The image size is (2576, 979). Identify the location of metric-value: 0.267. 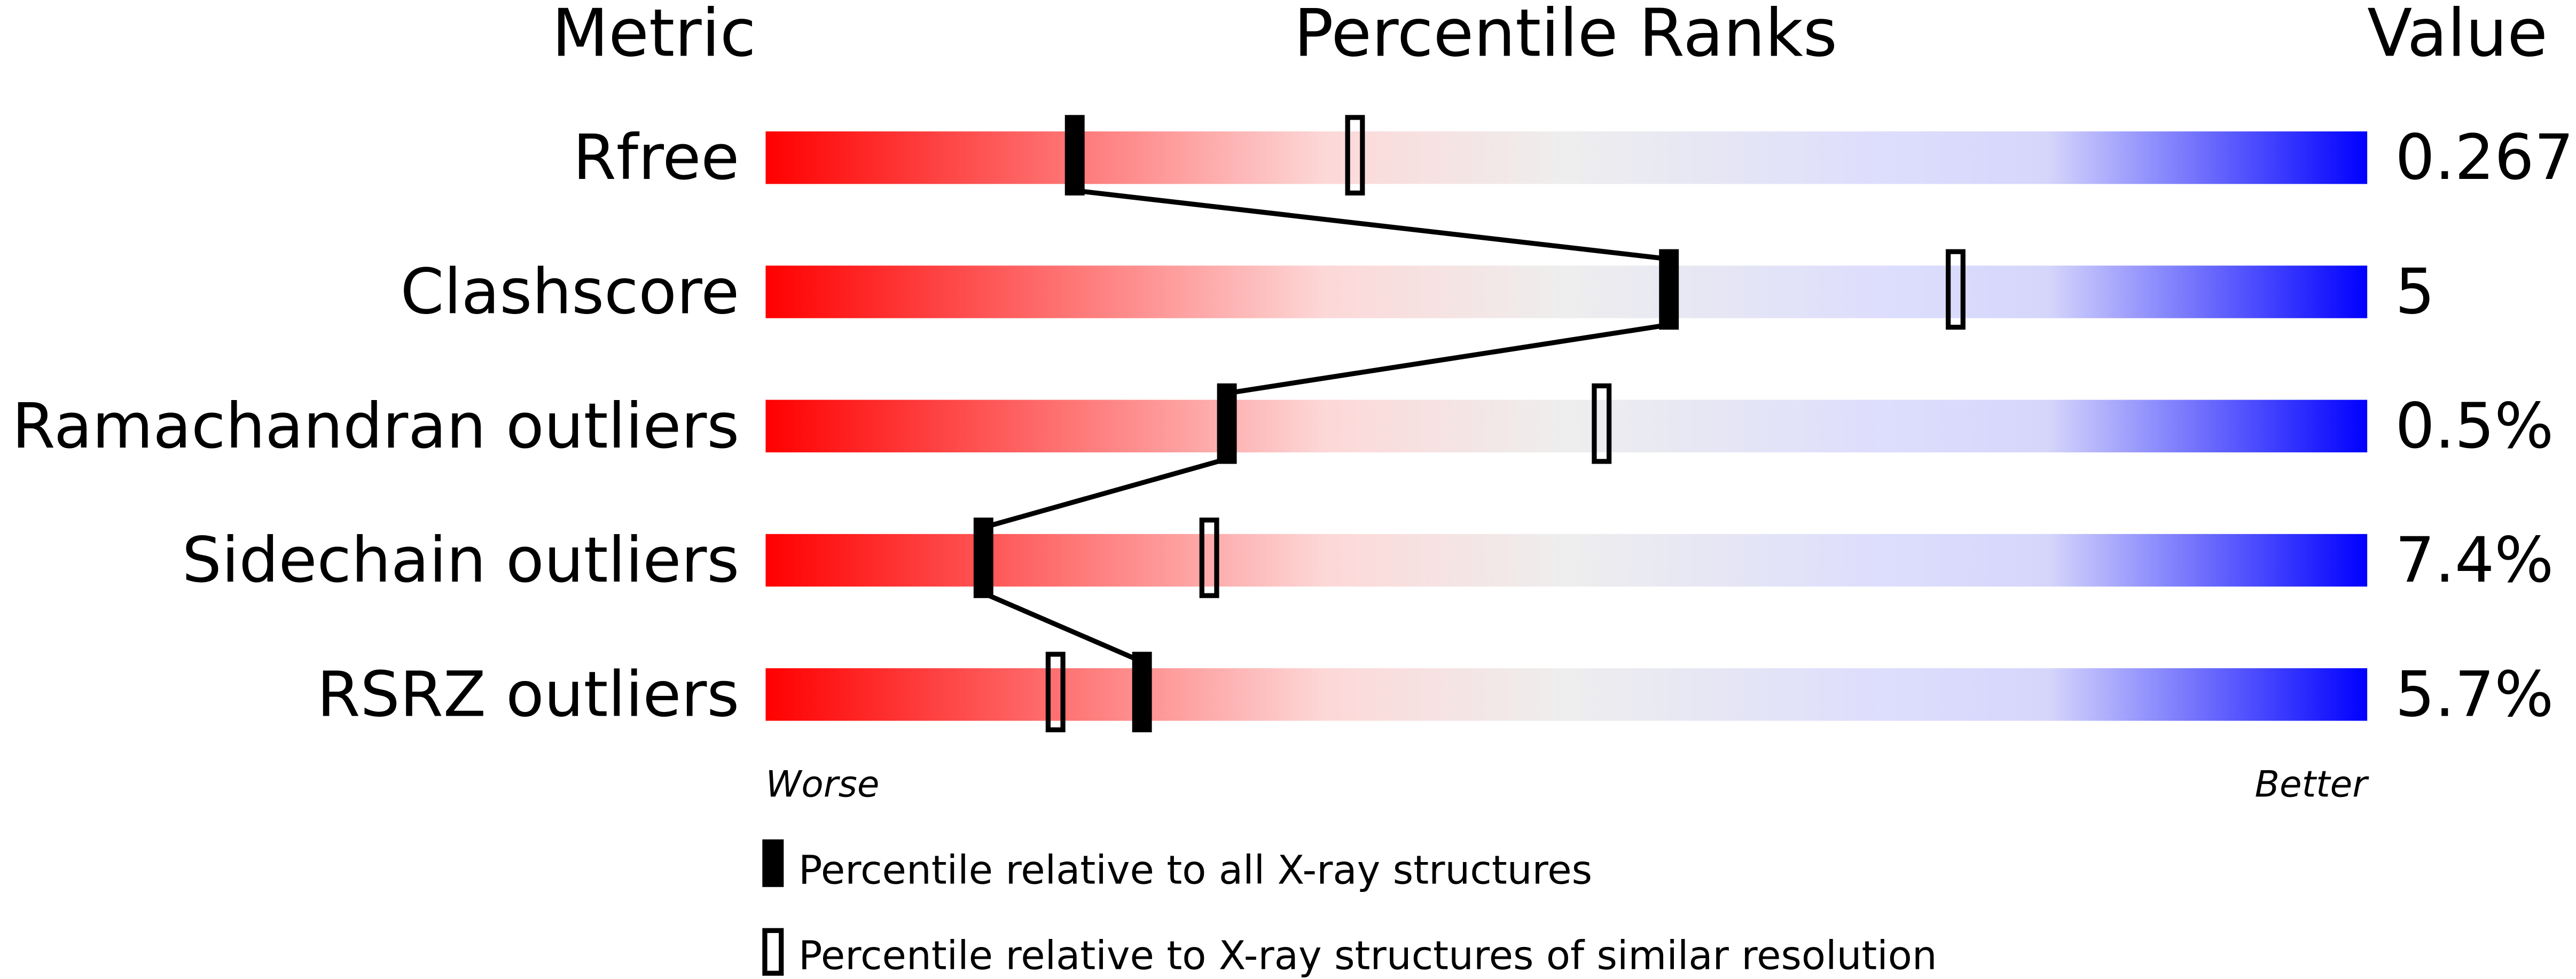
(2484, 157).